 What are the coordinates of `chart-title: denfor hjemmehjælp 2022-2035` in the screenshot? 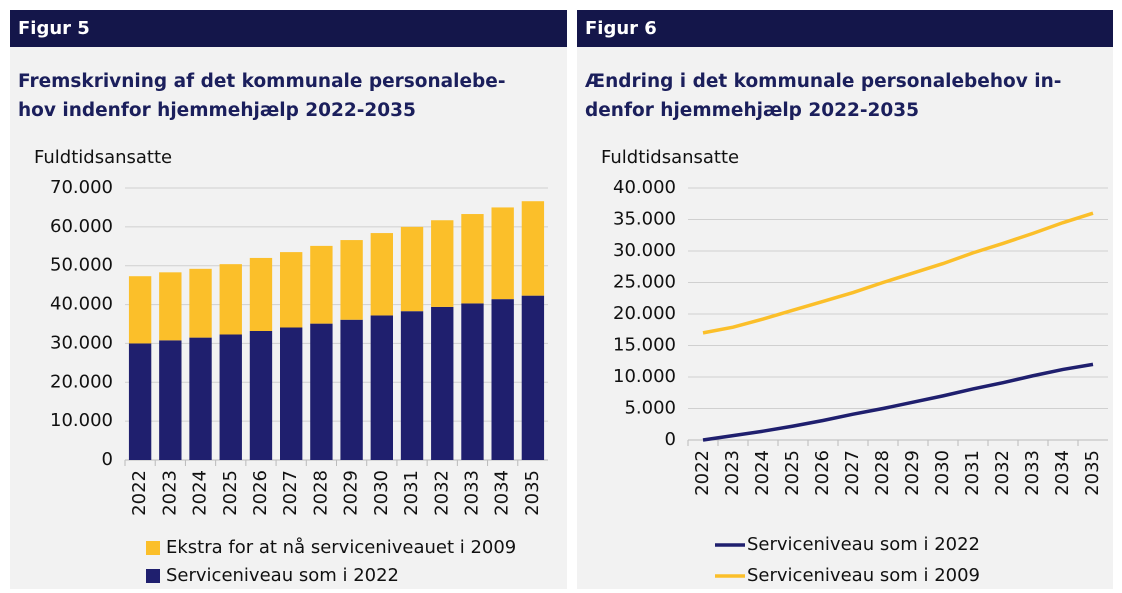 It's located at (752, 110).